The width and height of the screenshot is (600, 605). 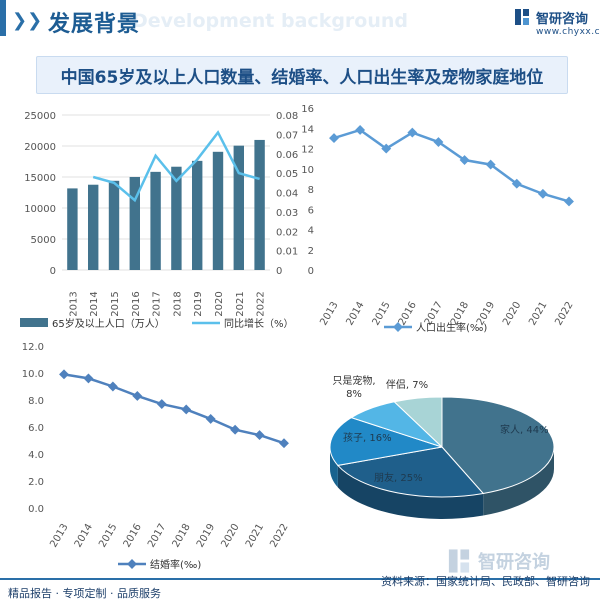 What do you see at coordinates (40, 178) in the screenshot?
I see `y-tick-label: 15000` at bounding box center [40, 178].